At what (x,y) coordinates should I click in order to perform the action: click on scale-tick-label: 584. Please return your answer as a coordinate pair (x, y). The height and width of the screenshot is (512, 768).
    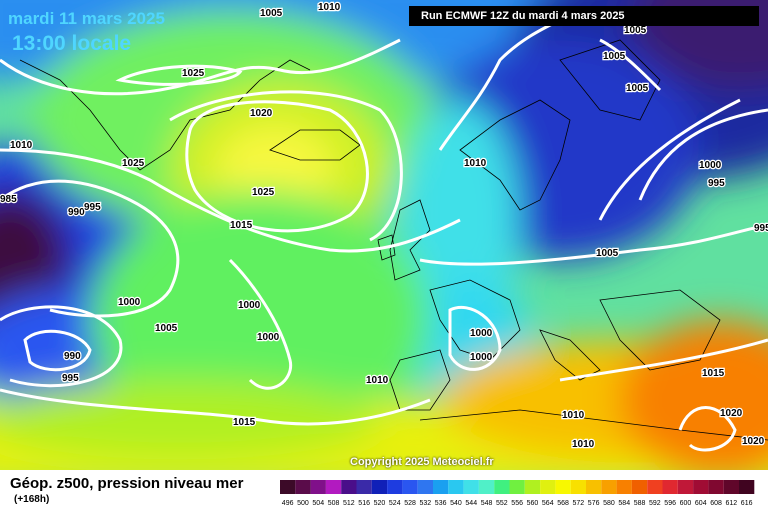
    Looking at the image, I should click on (624, 503).